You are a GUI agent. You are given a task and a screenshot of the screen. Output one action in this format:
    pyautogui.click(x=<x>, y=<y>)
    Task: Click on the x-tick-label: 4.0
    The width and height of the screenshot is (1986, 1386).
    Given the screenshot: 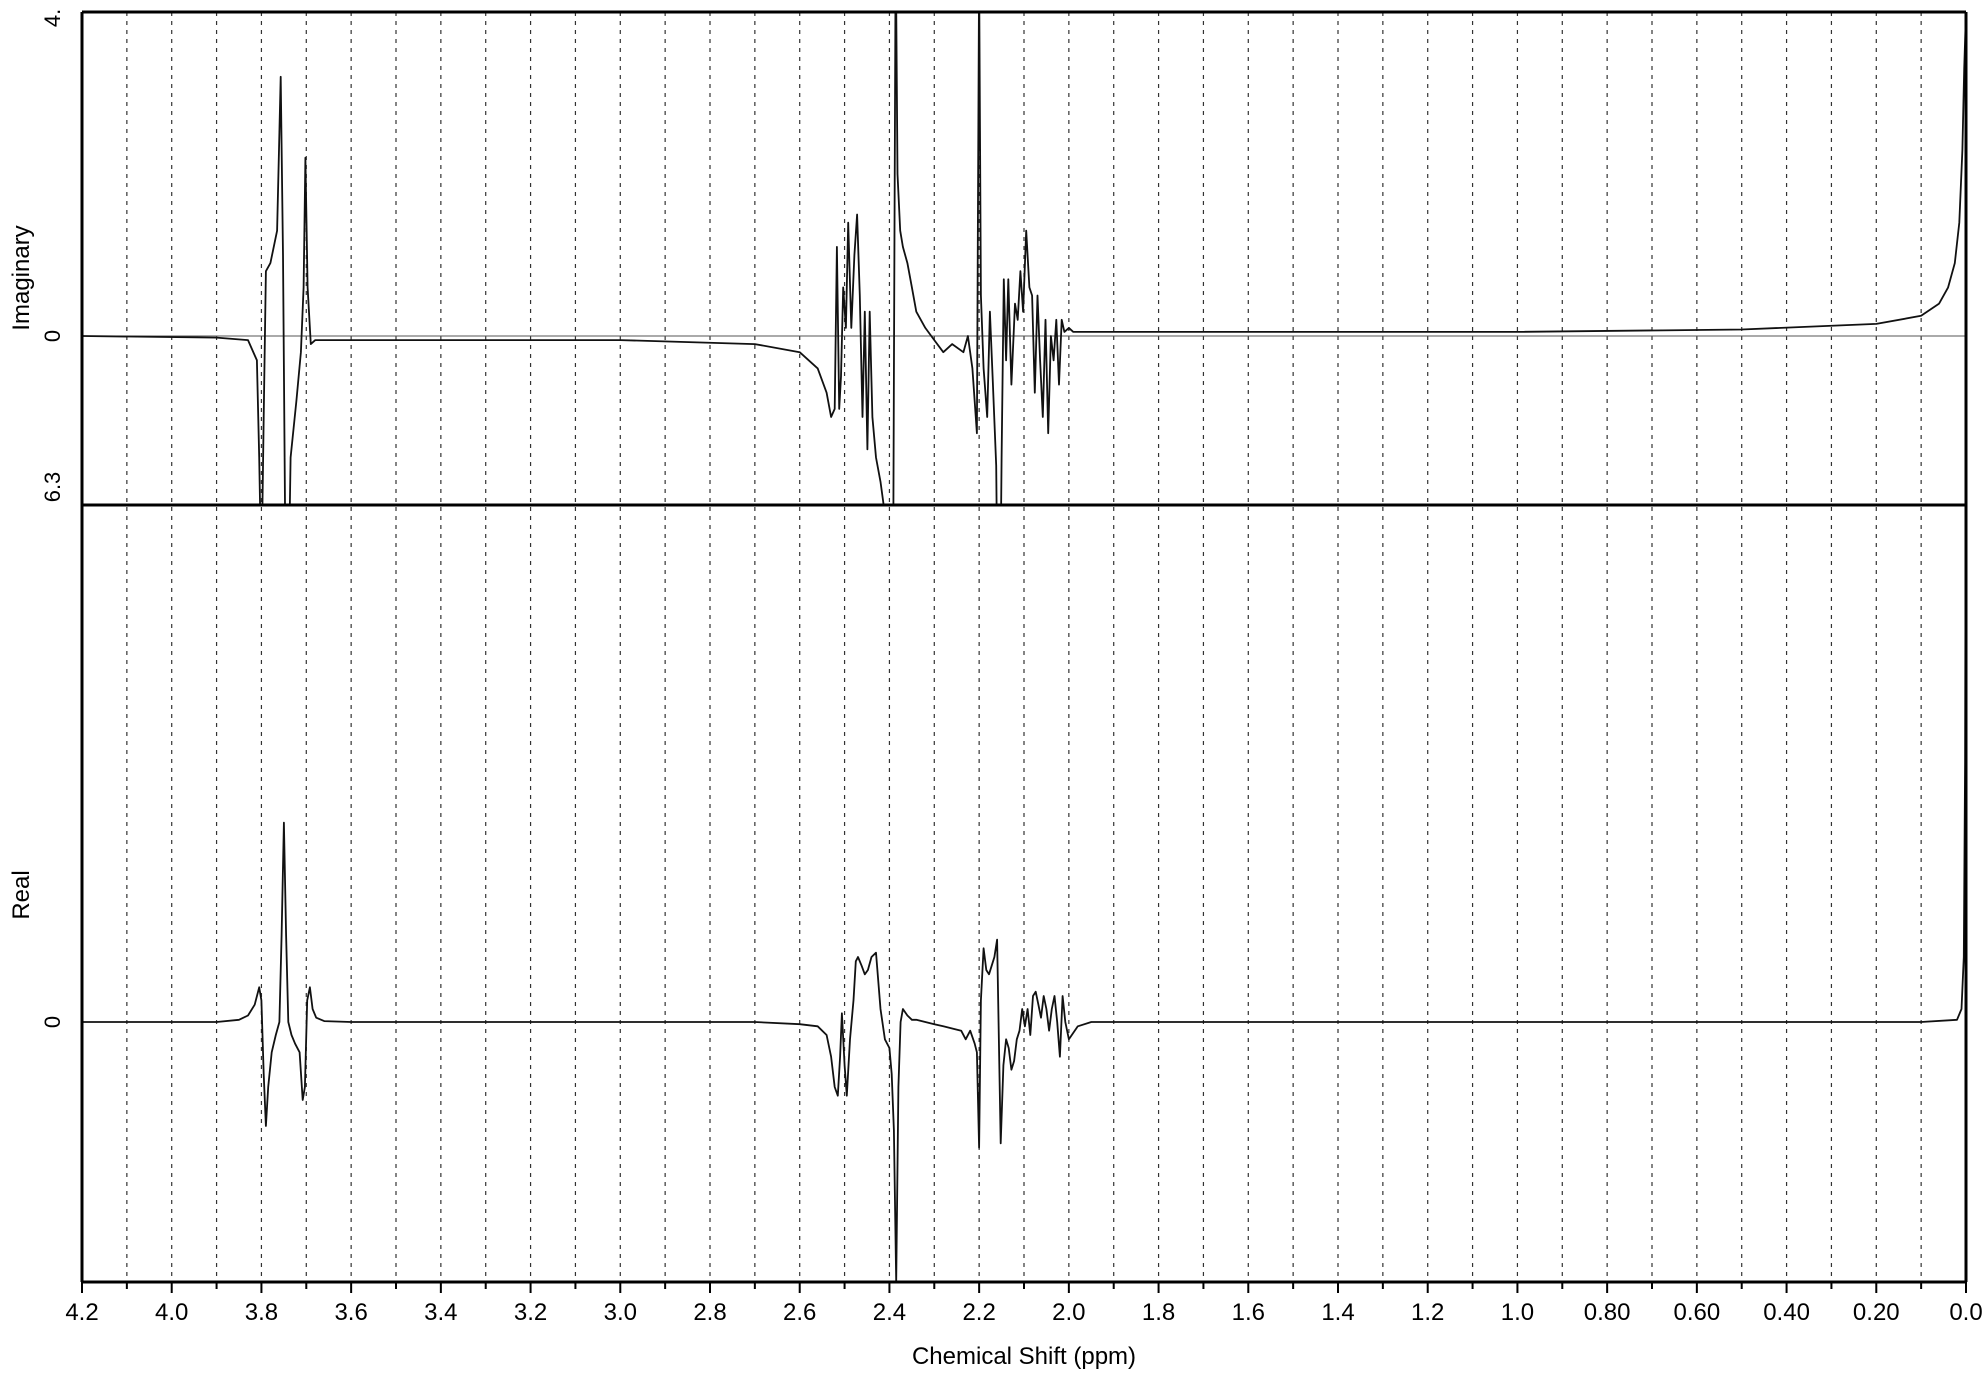 What is the action you would take?
    pyautogui.click(x=171, y=1312)
    